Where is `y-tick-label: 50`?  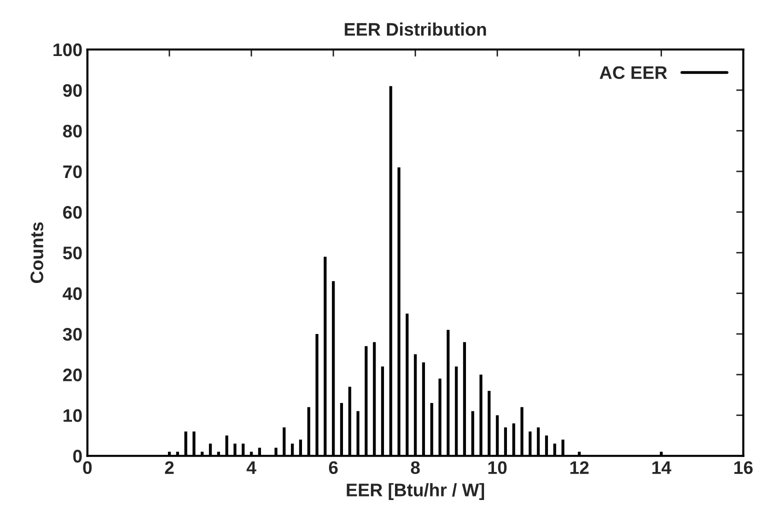
y-tick-label: 50 is located at coordinates (72, 253).